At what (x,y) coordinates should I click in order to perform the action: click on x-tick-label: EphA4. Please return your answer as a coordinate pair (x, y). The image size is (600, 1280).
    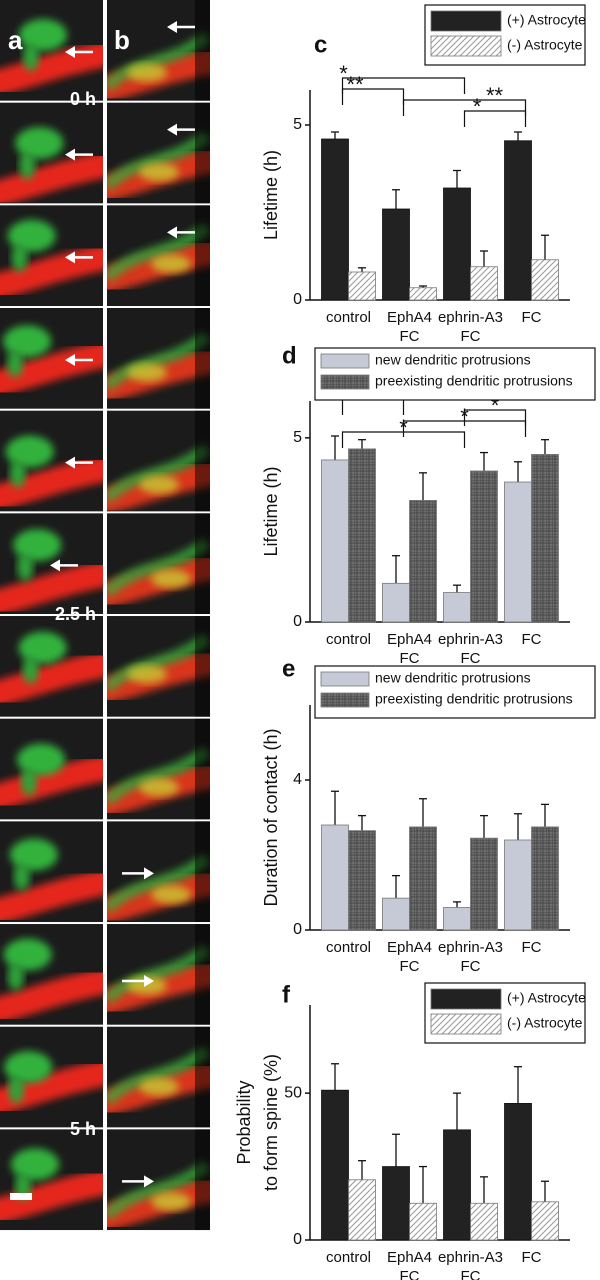
    Looking at the image, I should click on (409, 317).